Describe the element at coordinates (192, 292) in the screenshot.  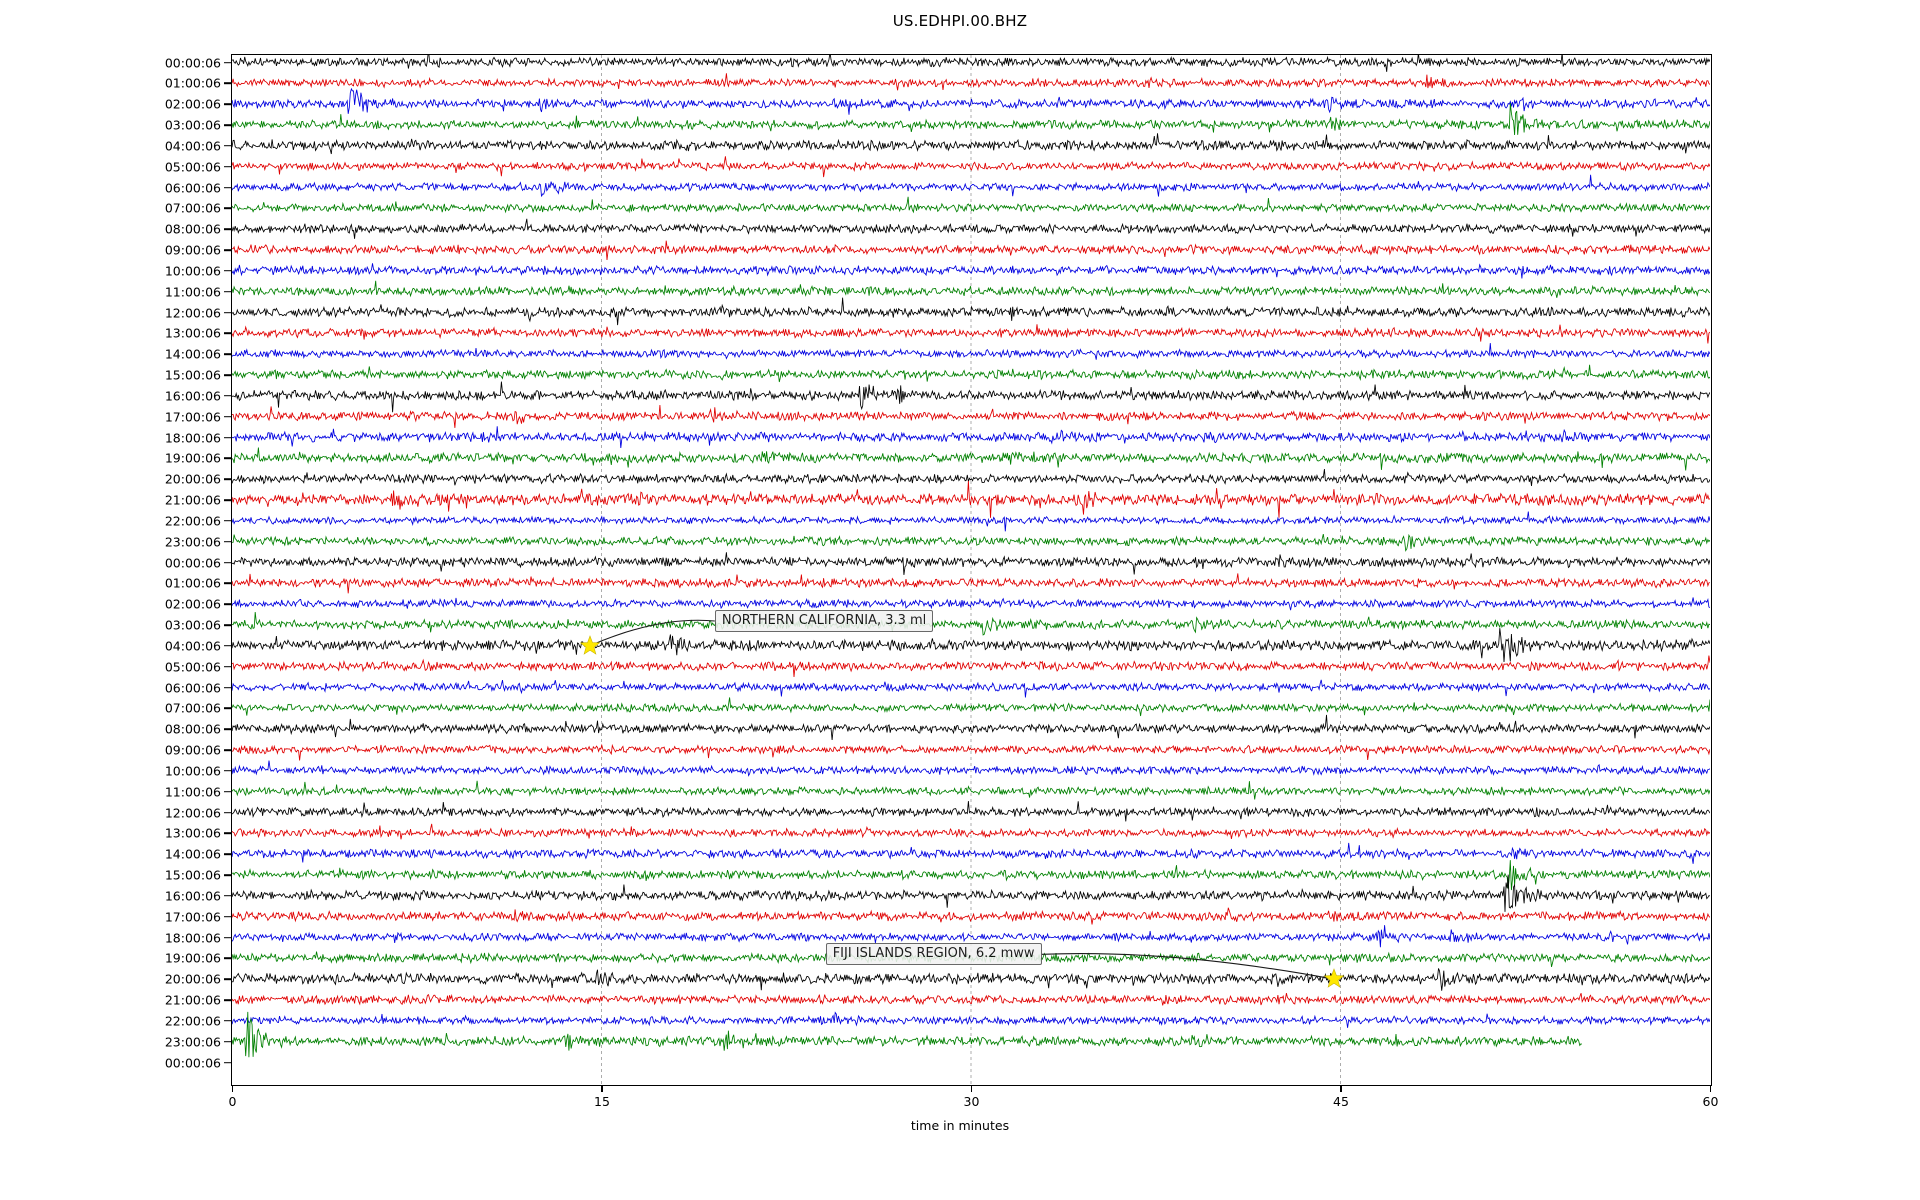
I see `y-tick-label: 11:00:06` at that location.